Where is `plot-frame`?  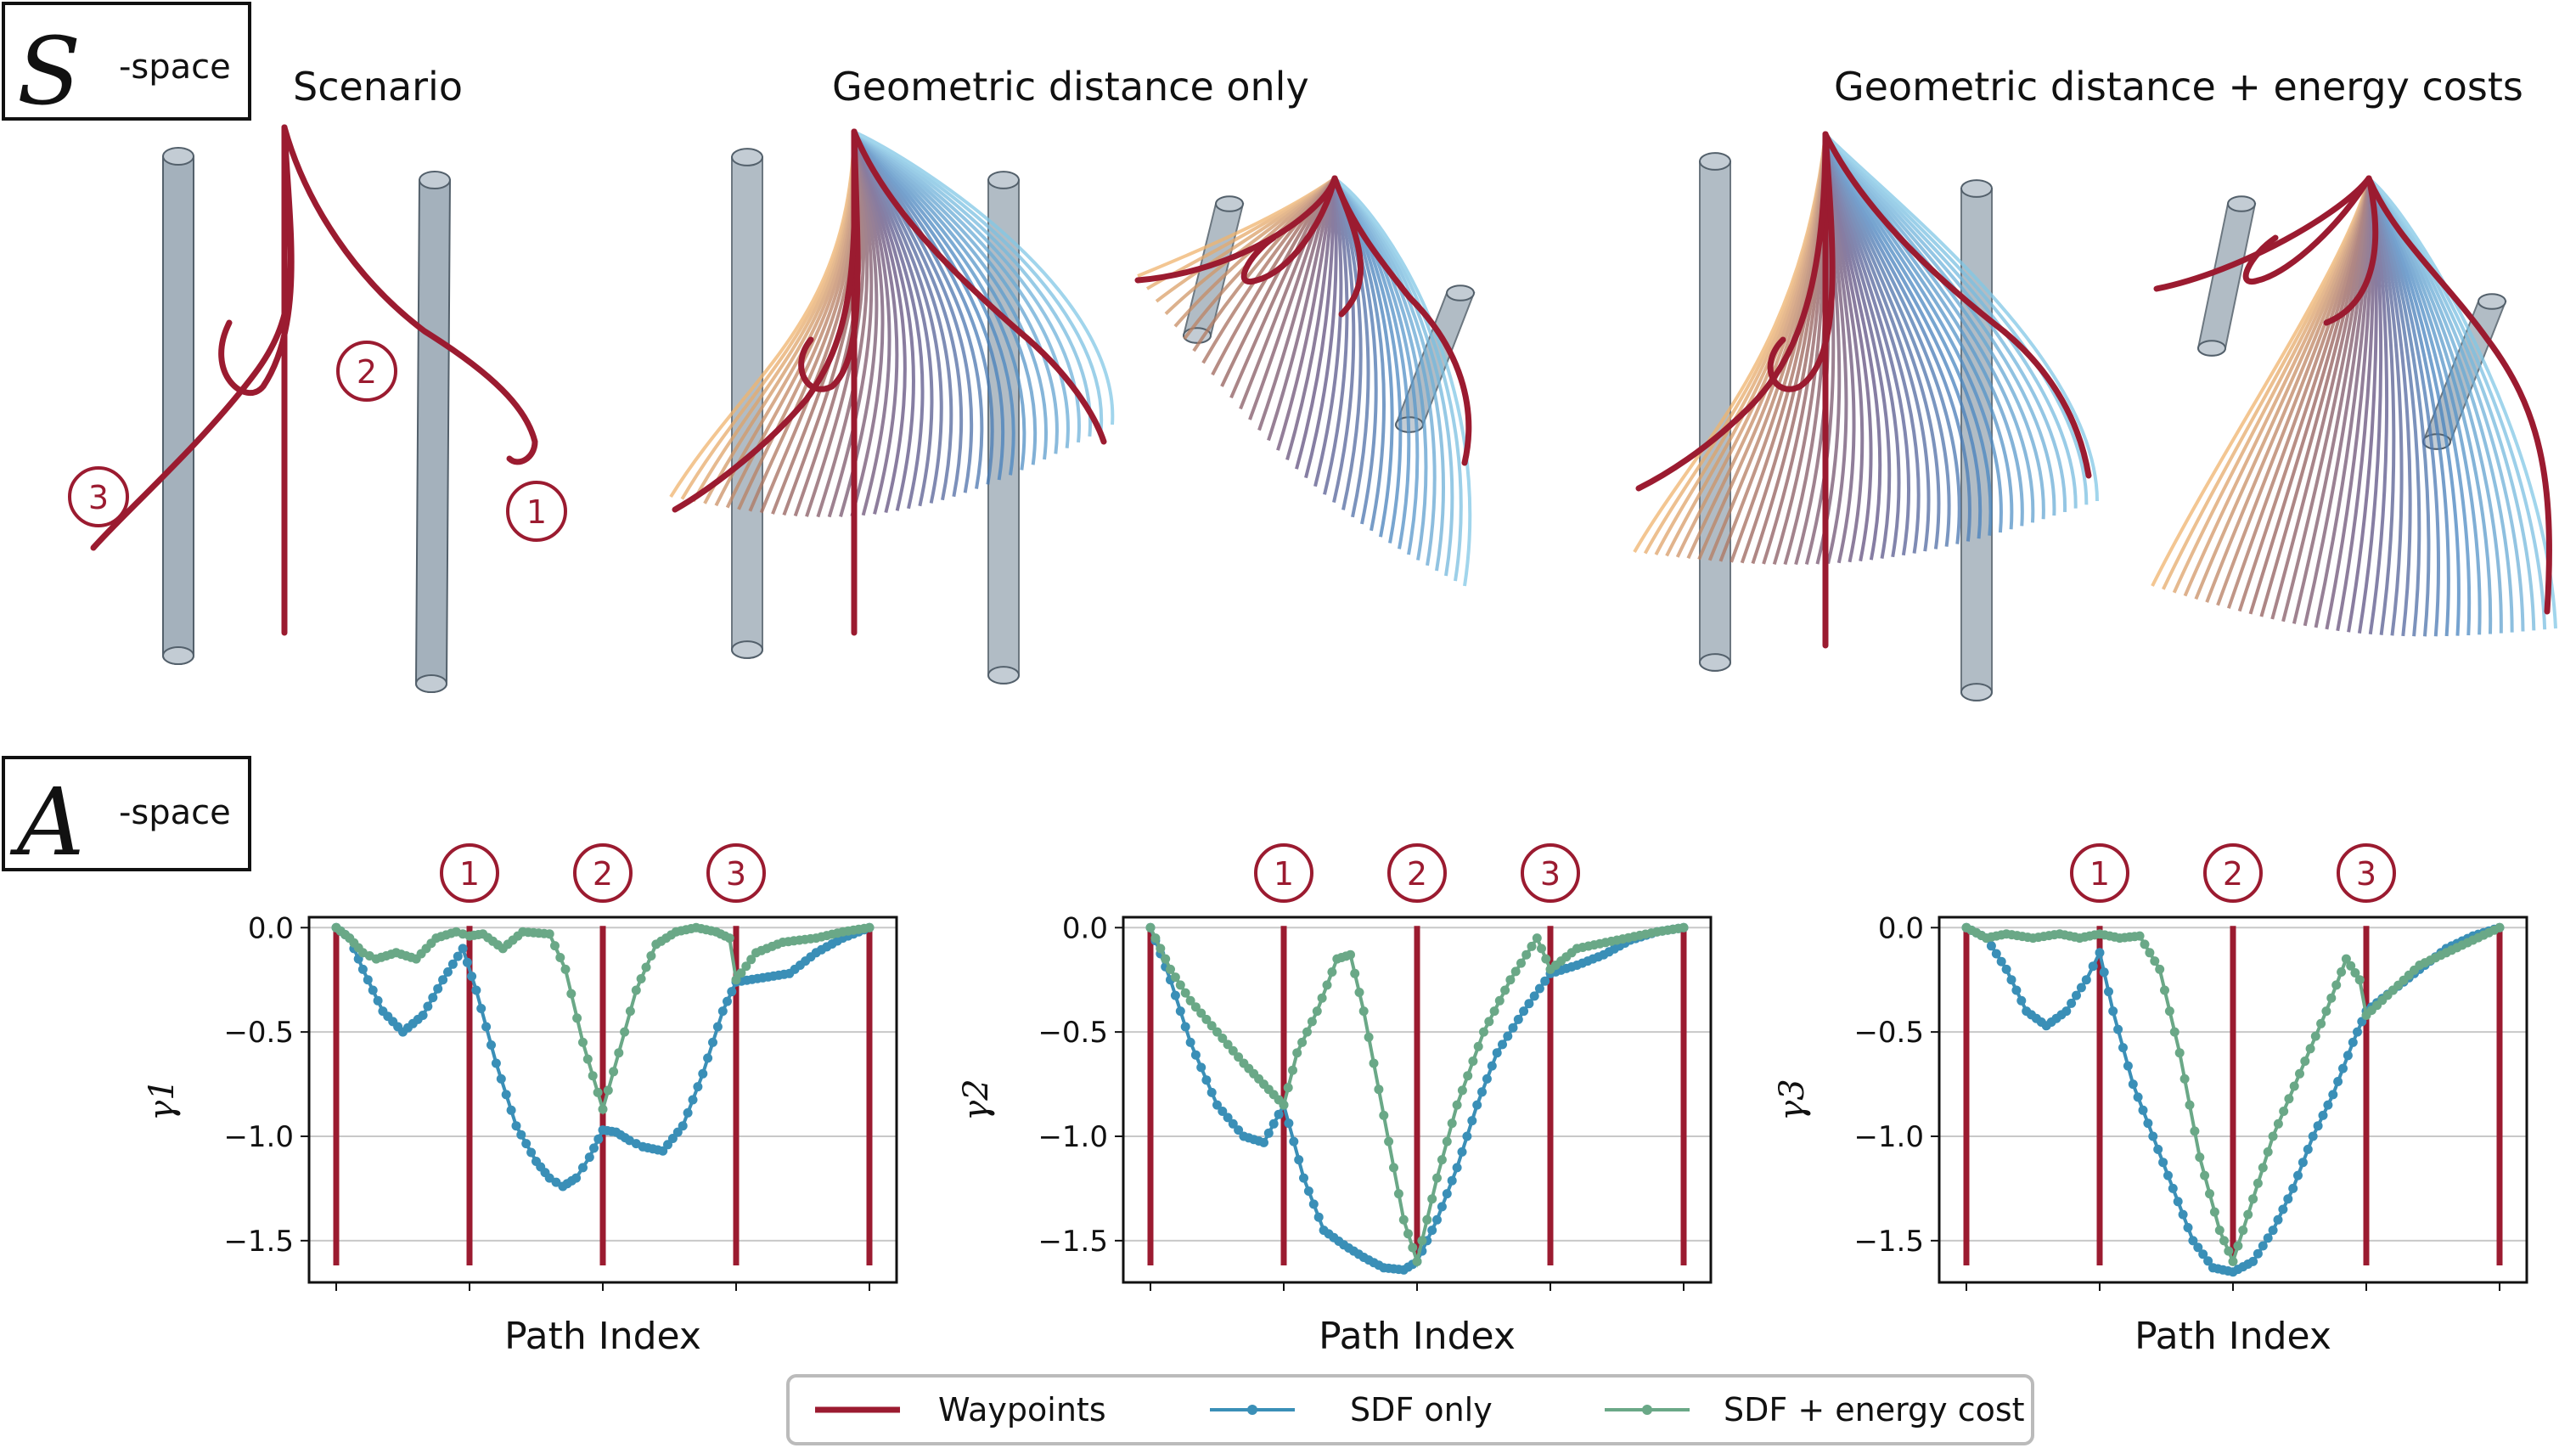
plot-frame is located at coordinates (2233, 1100).